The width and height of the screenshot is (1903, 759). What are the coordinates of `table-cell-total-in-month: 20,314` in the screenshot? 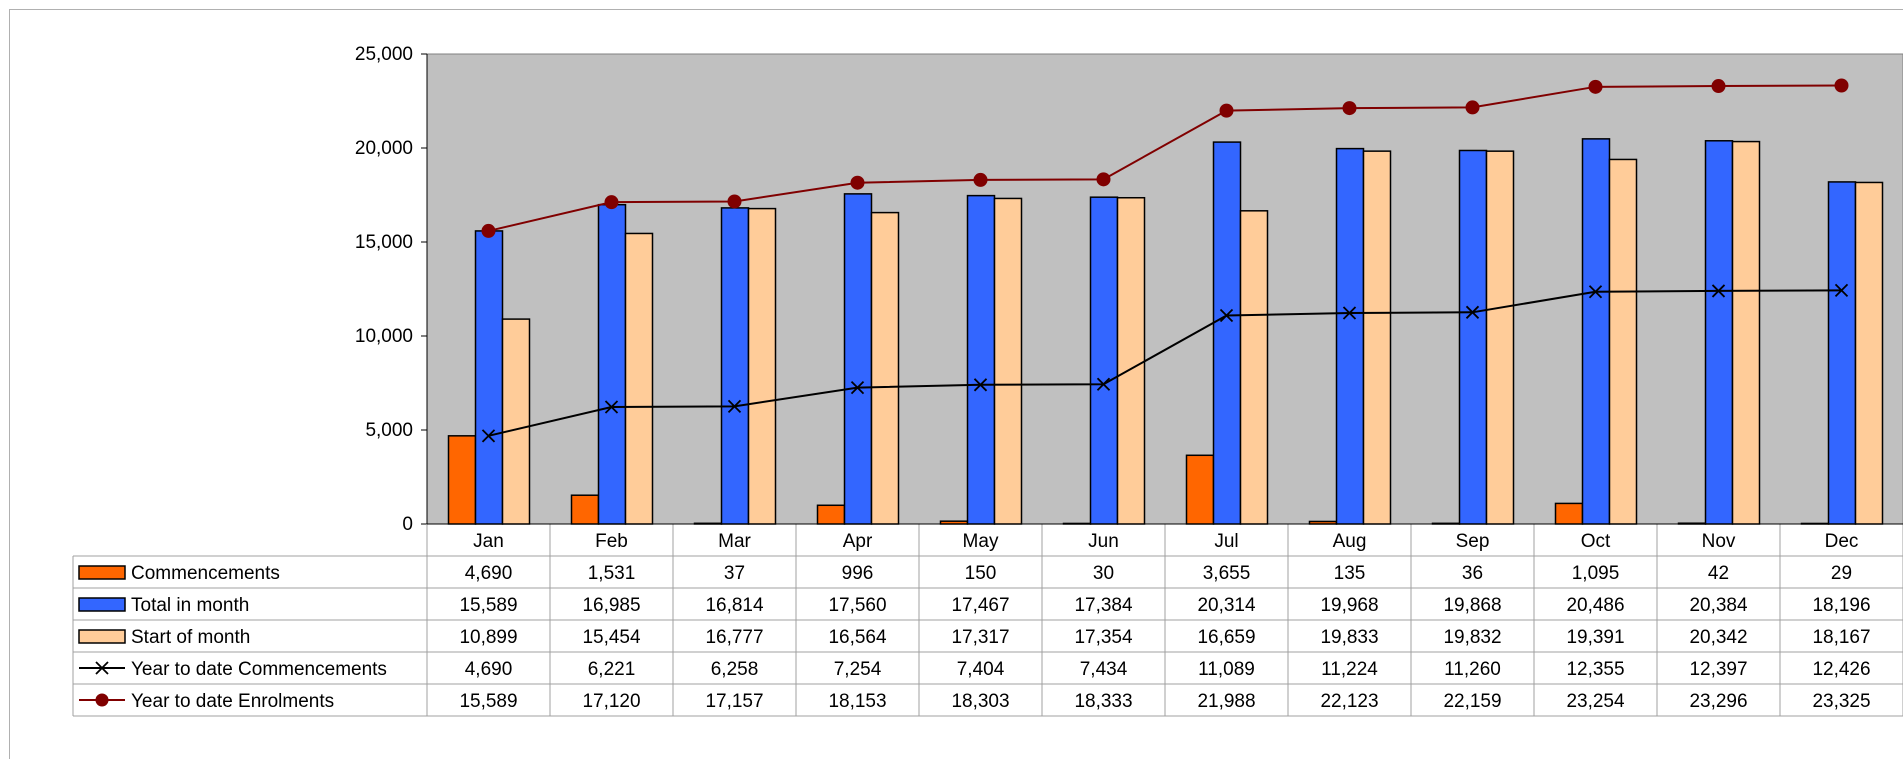 It's located at (1226, 605).